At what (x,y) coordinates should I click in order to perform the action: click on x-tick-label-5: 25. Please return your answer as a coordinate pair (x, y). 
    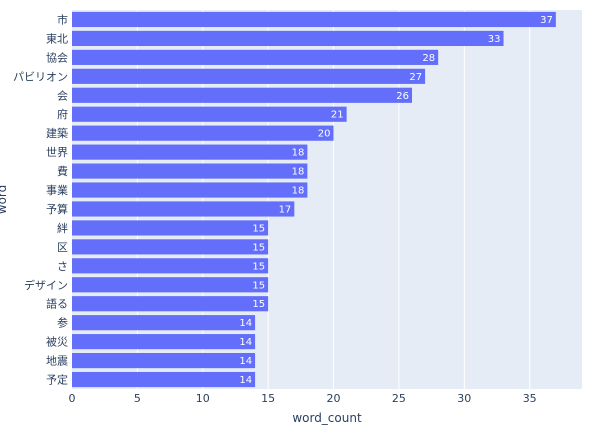
    Looking at the image, I should click on (399, 398).